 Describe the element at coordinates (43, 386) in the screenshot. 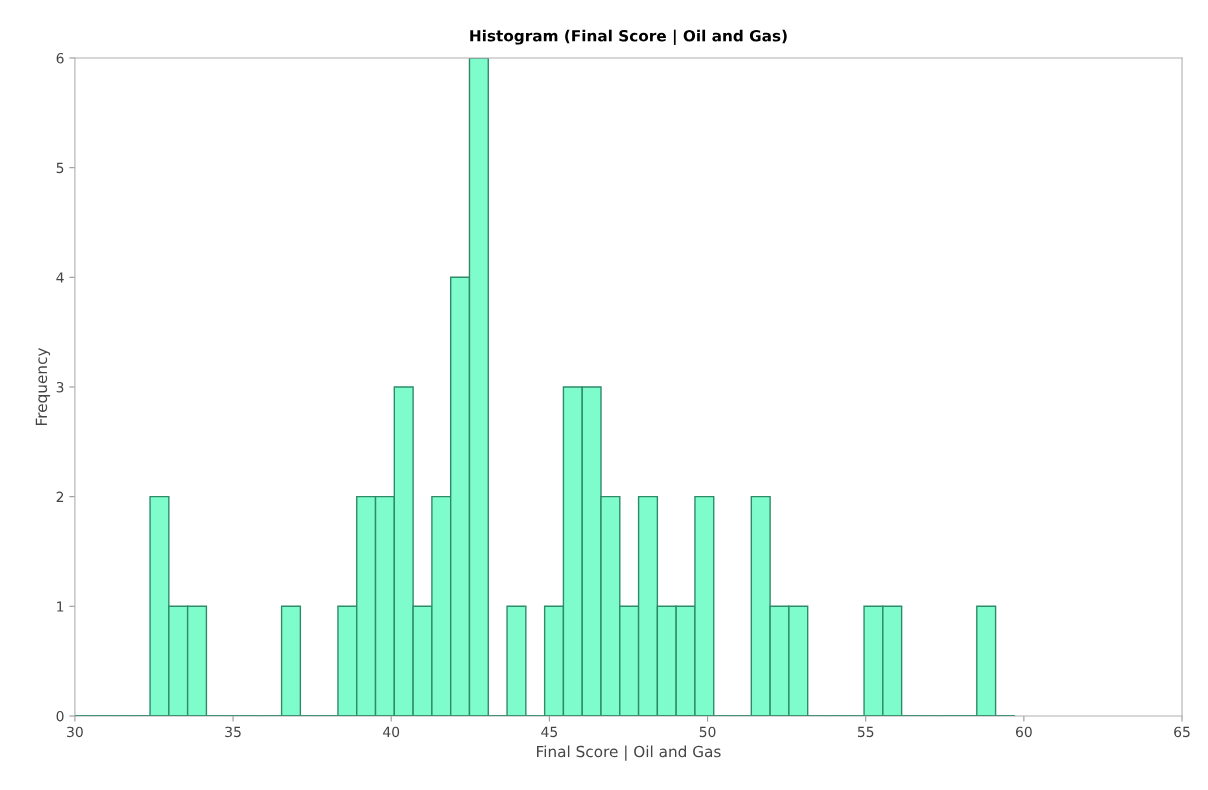

I see `y-axis-title: Frequency` at that location.